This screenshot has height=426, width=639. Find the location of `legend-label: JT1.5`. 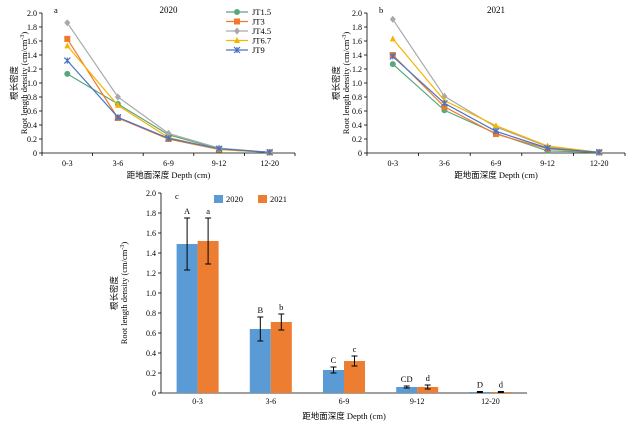

legend-label: JT1.5 is located at coordinates (261, 12).